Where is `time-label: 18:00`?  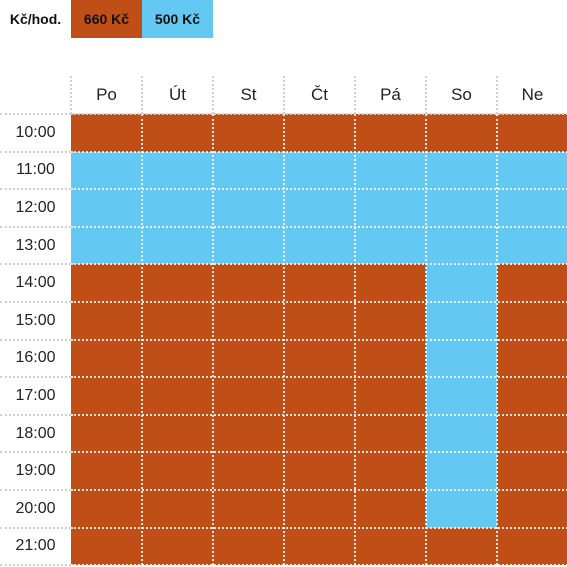 time-label: 18:00 is located at coordinates (35, 433).